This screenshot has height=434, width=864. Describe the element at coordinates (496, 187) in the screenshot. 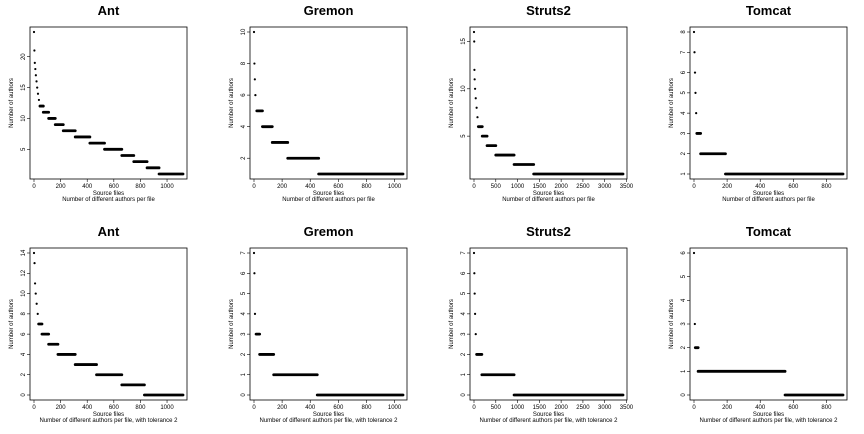

I see `x-tick-label: 500` at that location.